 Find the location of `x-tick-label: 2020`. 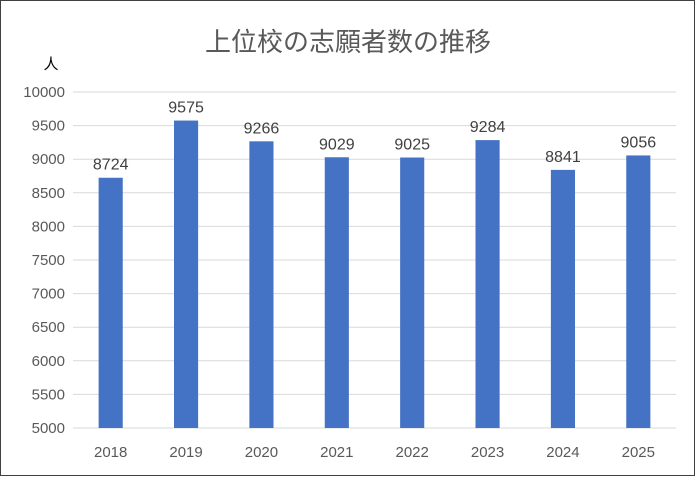

x-tick-label: 2020 is located at coordinates (261, 452).